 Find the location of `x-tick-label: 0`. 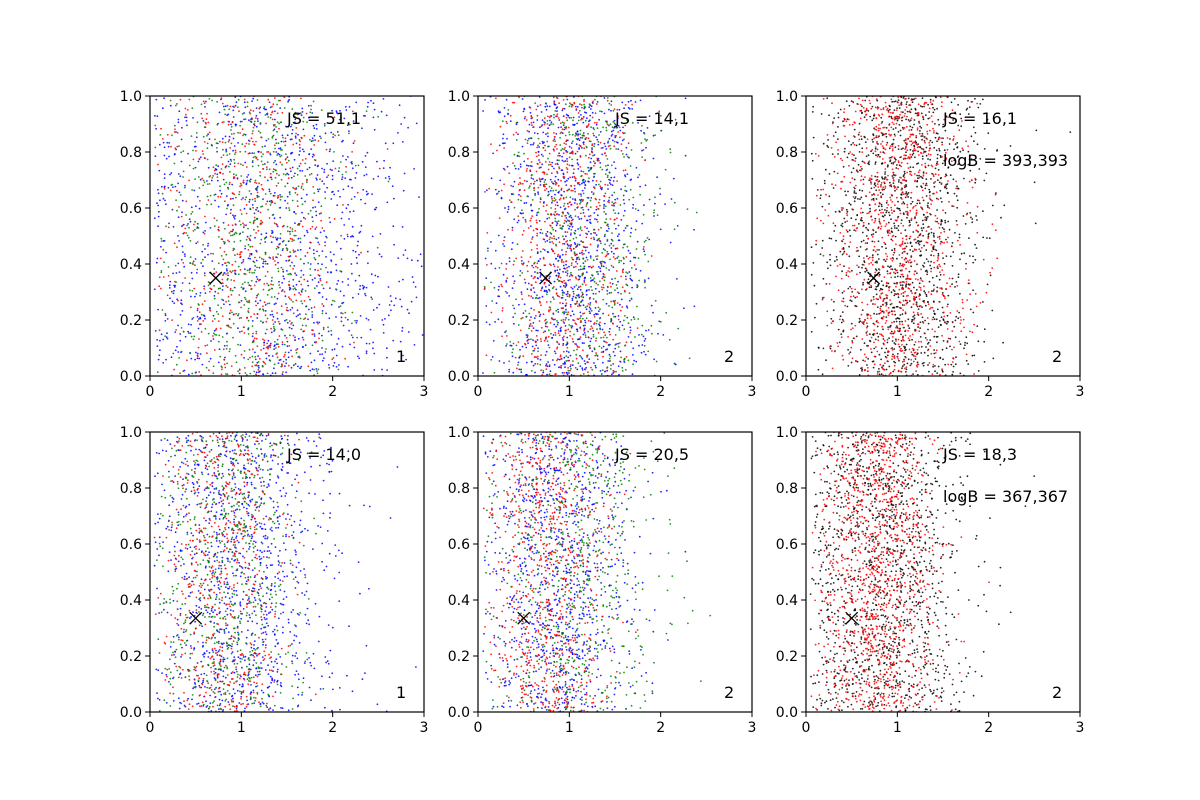

x-tick-label: 0 is located at coordinates (478, 392).